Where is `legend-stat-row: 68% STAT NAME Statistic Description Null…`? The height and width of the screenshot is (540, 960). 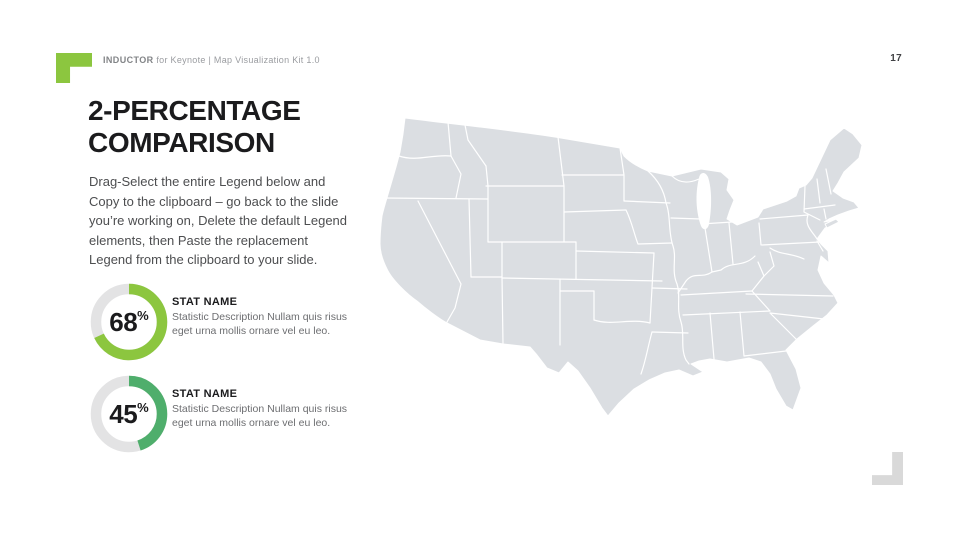
legend-stat-row: 68% STAT NAME Statistic Description Null… is located at coordinates (240, 322).